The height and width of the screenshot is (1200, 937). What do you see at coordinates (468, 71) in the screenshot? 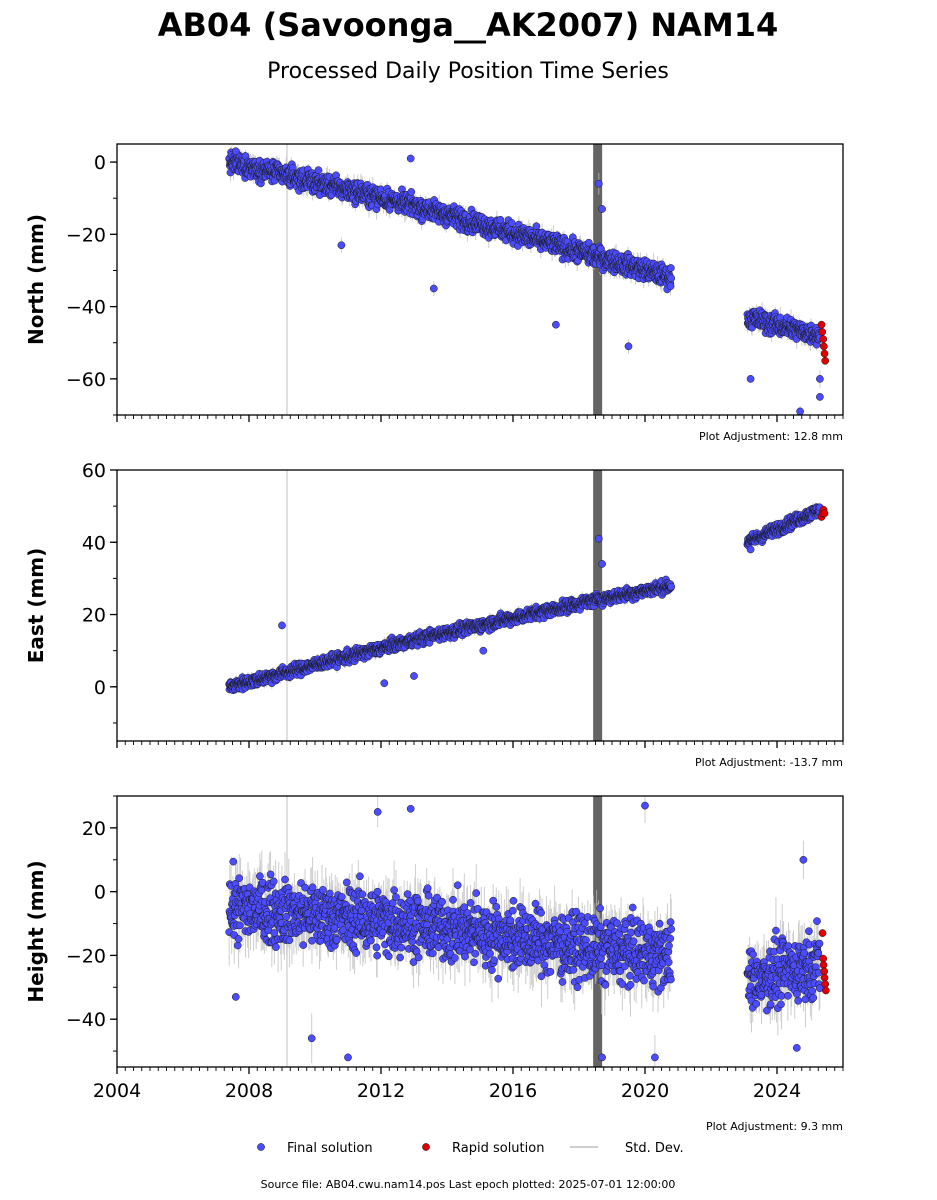
I see `chart-subtitle: Processed Daily Position Time Series` at bounding box center [468, 71].